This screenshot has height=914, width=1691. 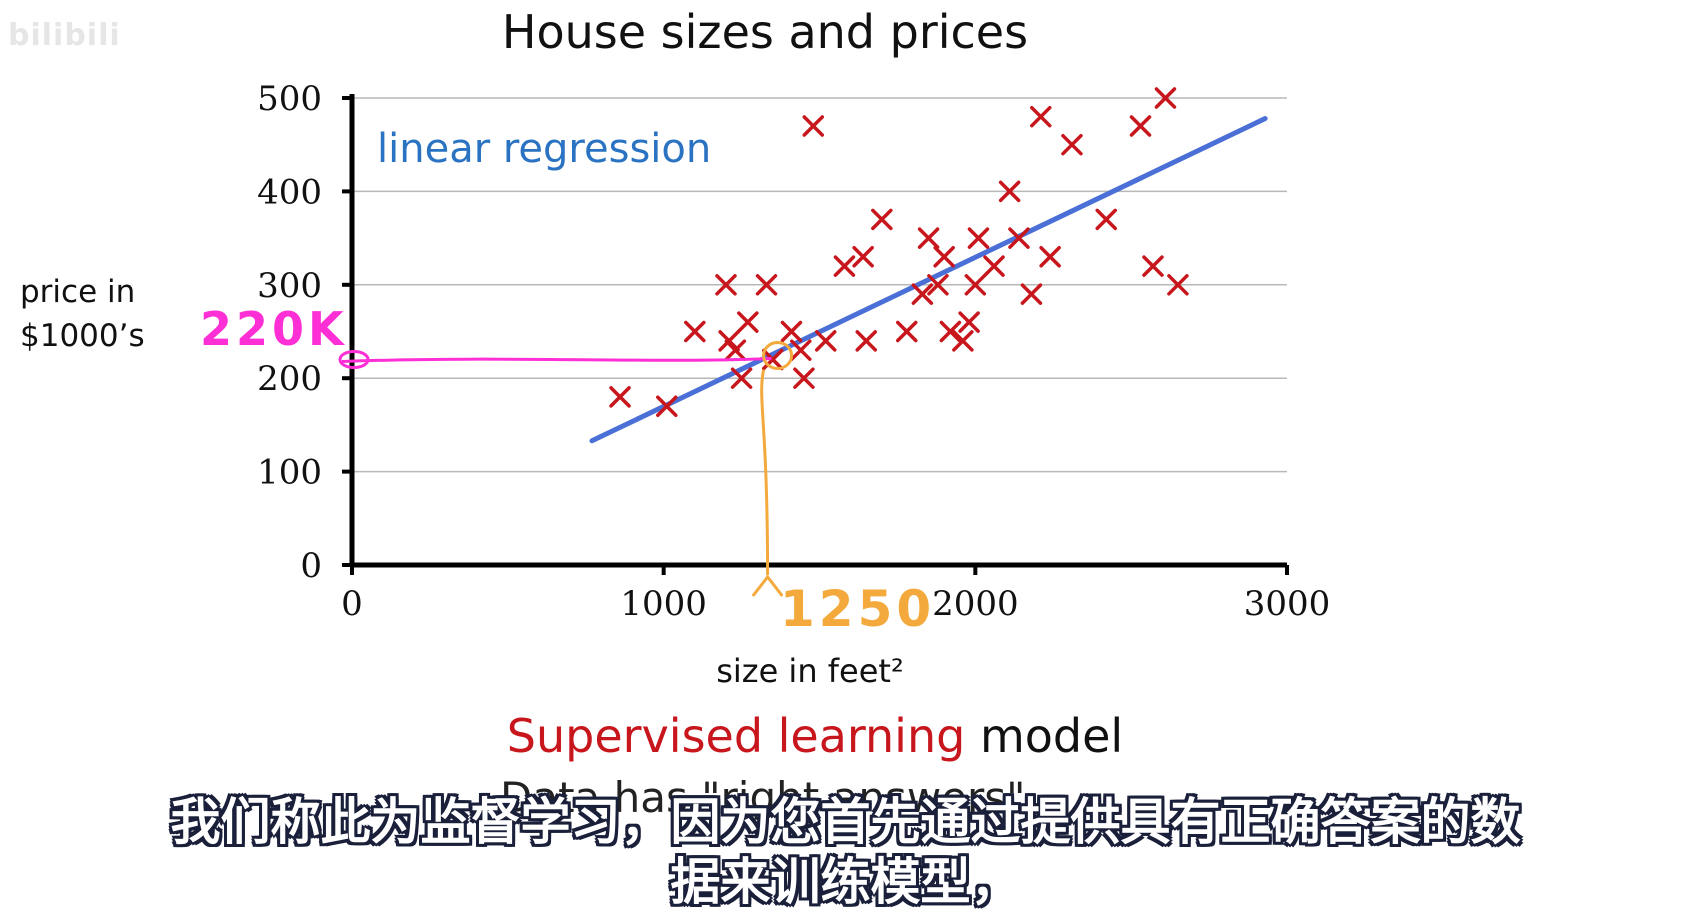 I want to click on y-tick-labels: 0 100 200 300 400 500, so click(x=289, y=332).